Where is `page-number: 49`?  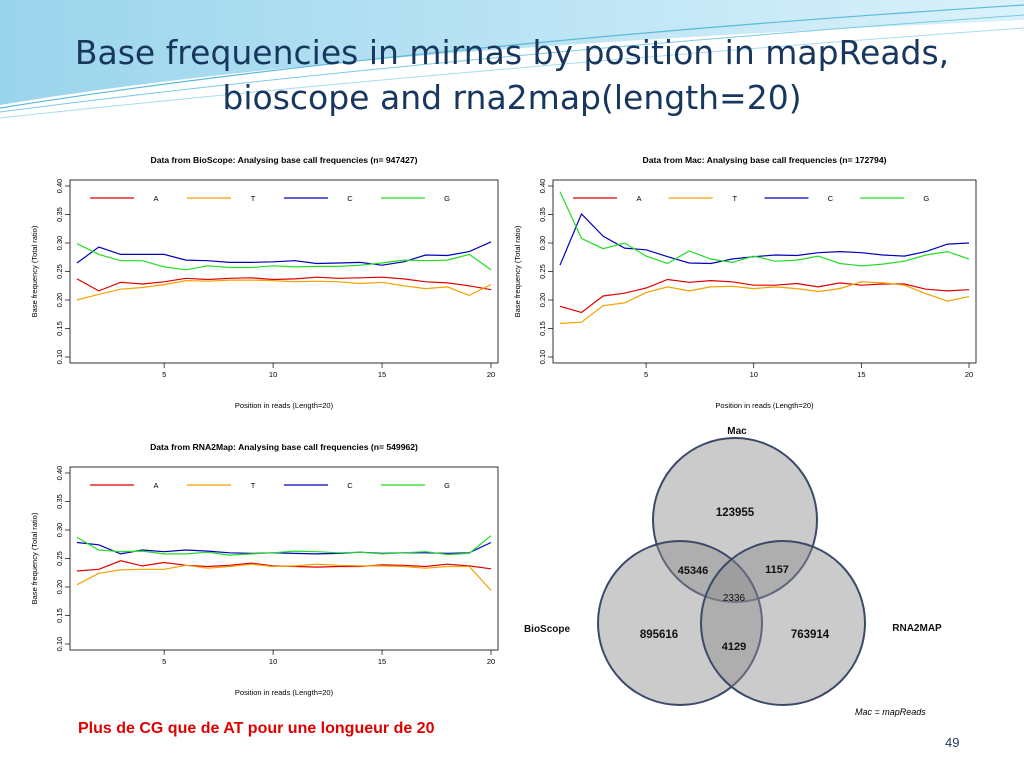 page-number: 49 is located at coordinates (952, 742).